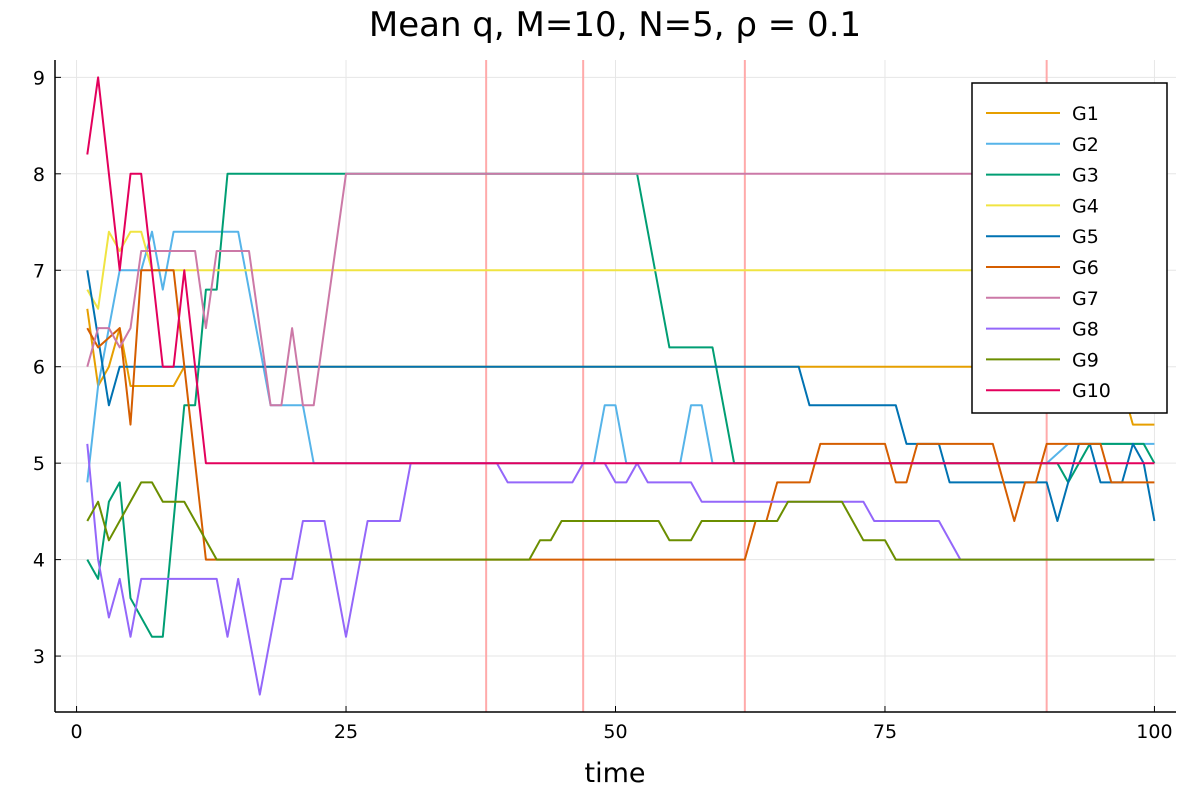 Image resolution: width=1200 pixels, height=804 pixels. Describe the element at coordinates (1154, 732) in the screenshot. I see `x-tick-label: 100` at that location.